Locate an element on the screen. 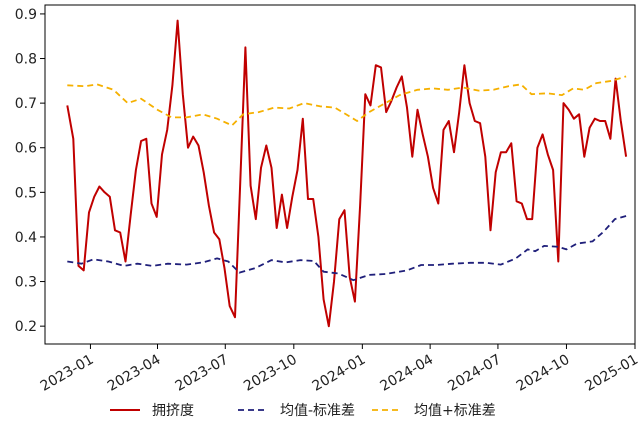 The image size is (640, 427). x-tick-label: 2023-10 is located at coordinates (270, 373).